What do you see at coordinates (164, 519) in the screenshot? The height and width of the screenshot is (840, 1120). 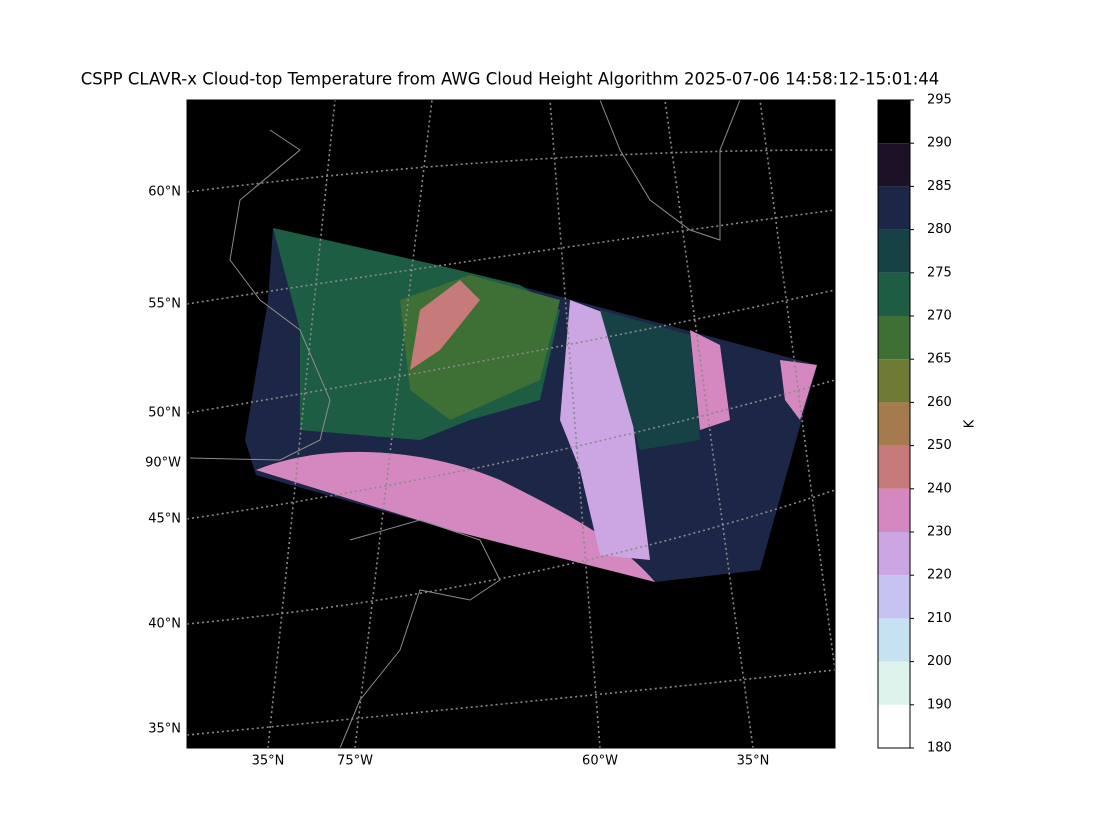 I see `lat-label: 45°N` at bounding box center [164, 519].